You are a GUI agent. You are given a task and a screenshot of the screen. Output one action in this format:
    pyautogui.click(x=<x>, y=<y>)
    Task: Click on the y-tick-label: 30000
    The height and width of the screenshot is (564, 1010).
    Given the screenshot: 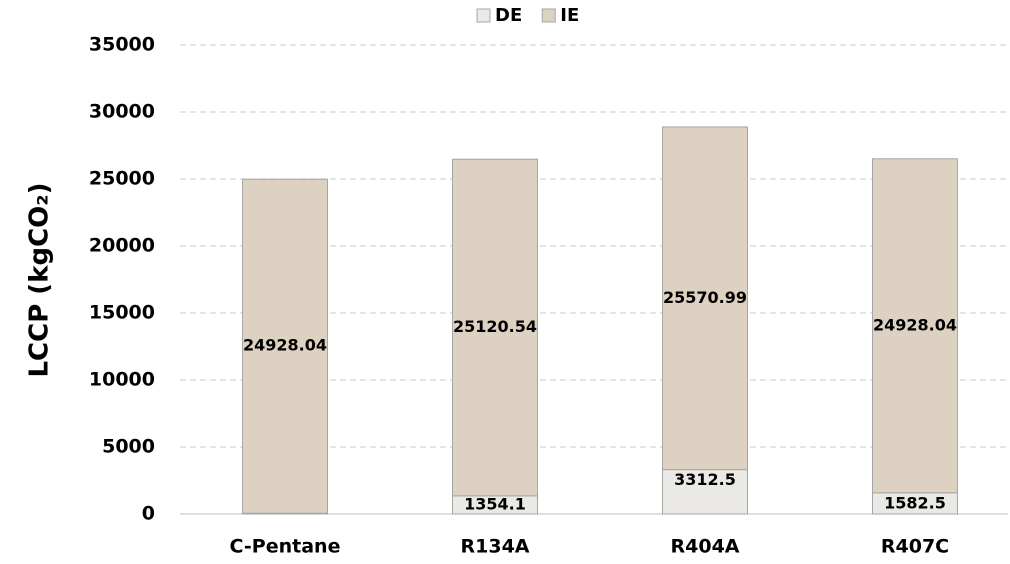 What is the action you would take?
    pyautogui.click(x=122, y=112)
    